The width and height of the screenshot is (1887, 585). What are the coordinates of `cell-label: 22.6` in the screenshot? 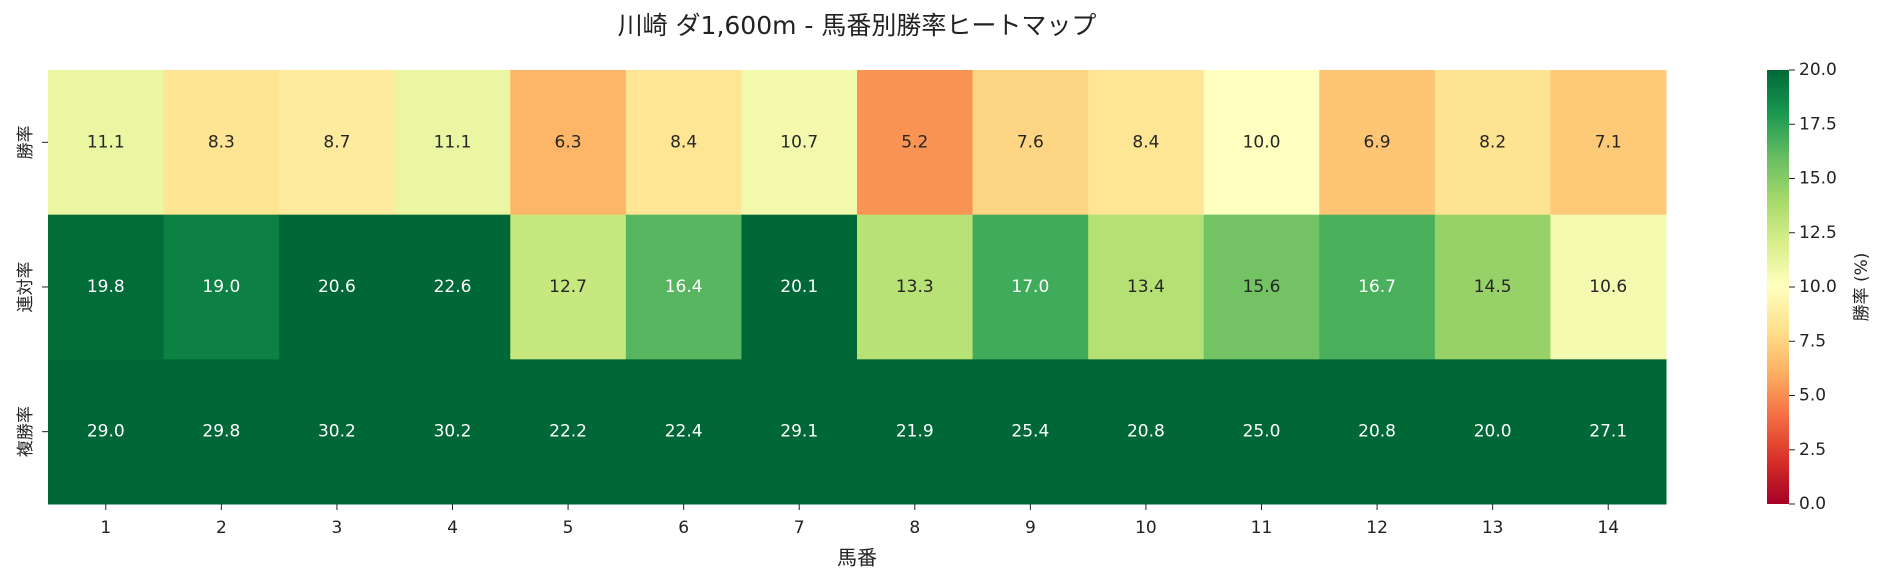 It's located at (453, 287).